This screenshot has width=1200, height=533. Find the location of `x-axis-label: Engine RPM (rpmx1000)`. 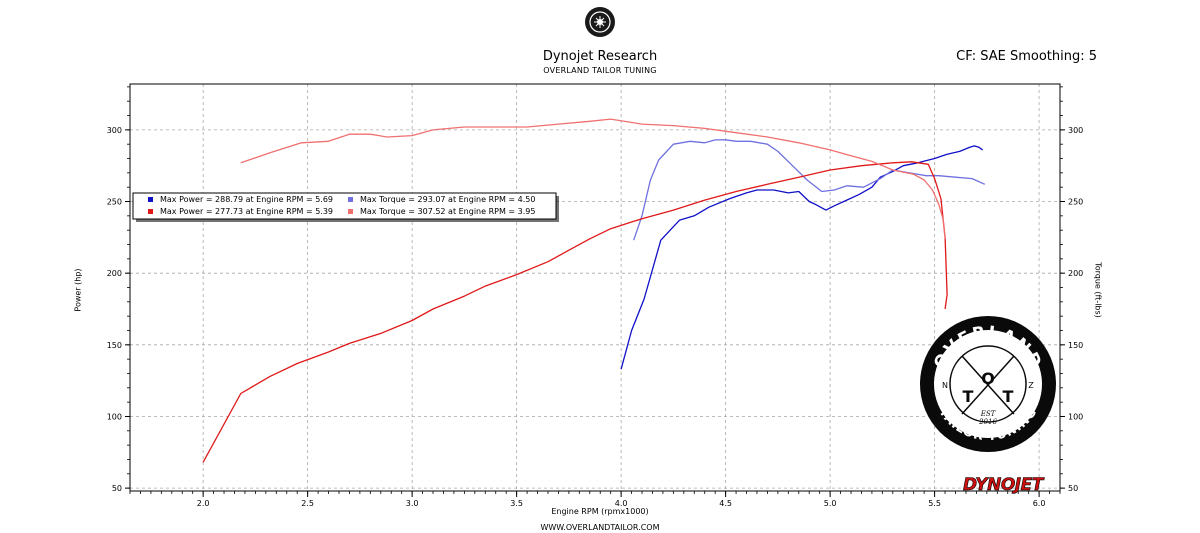

x-axis-label: Engine RPM (rpmx1000) is located at coordinates (600, 511).